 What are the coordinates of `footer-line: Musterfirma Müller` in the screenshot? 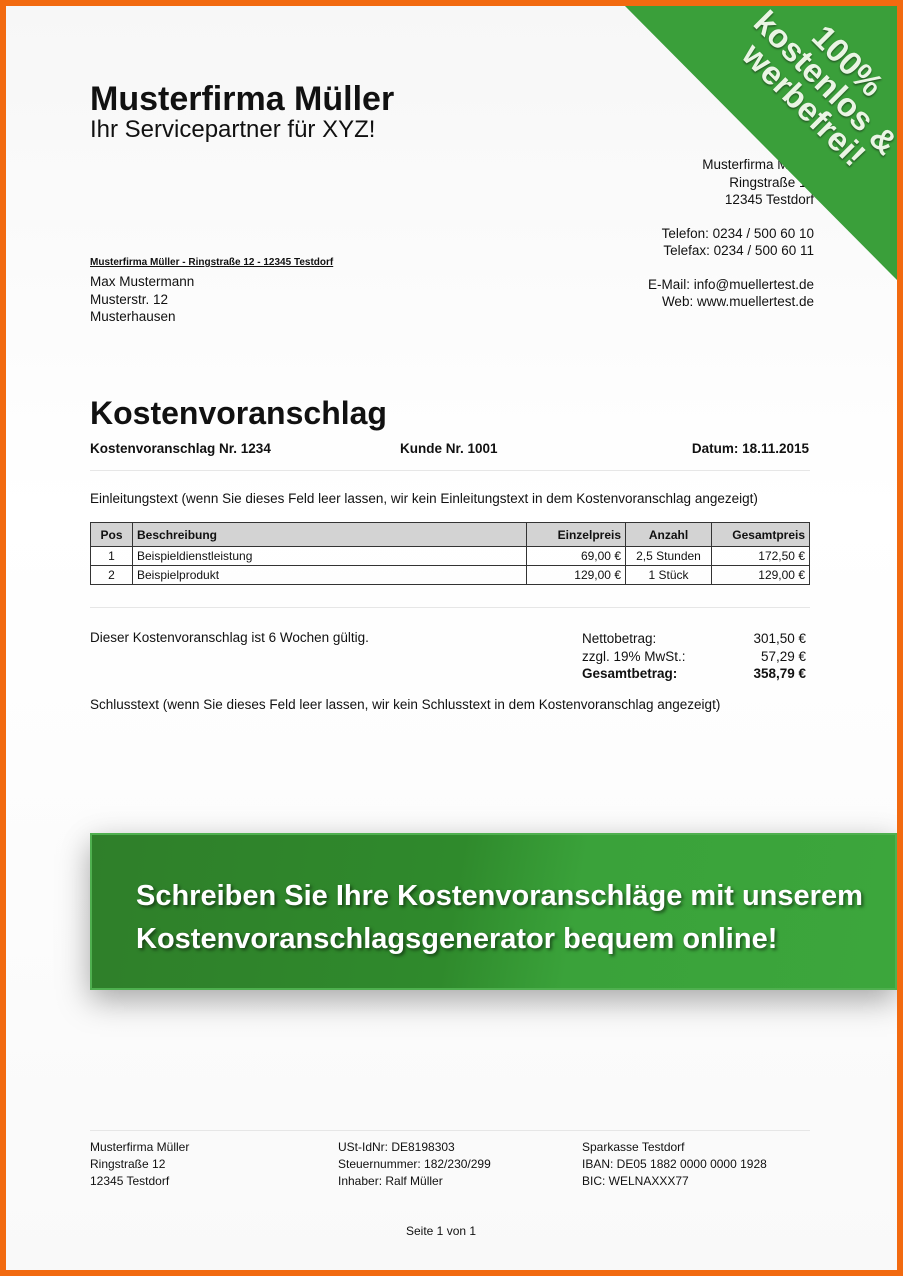 It's located at (140, 1147).